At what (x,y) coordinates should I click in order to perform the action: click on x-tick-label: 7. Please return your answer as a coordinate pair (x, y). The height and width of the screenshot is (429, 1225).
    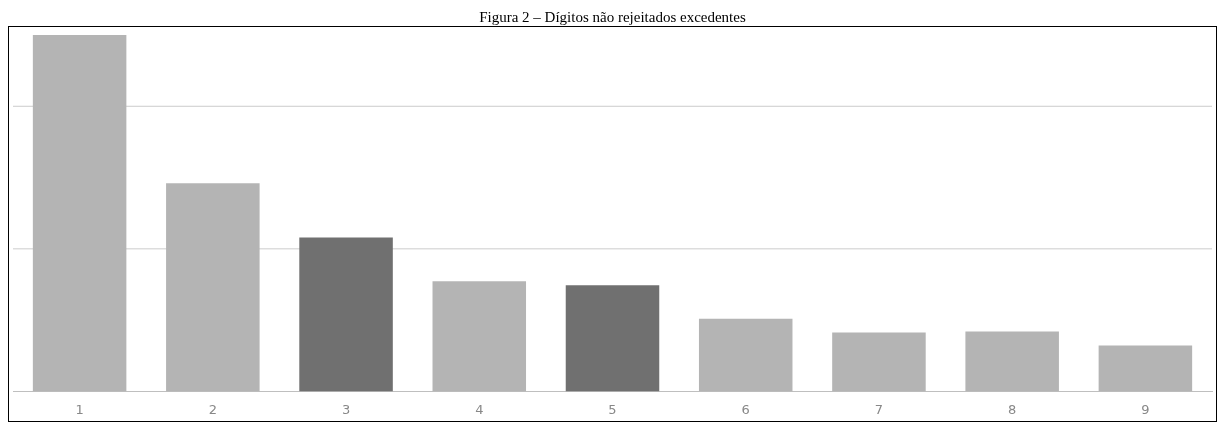
    Looking at the image, I should click on (879, 409).